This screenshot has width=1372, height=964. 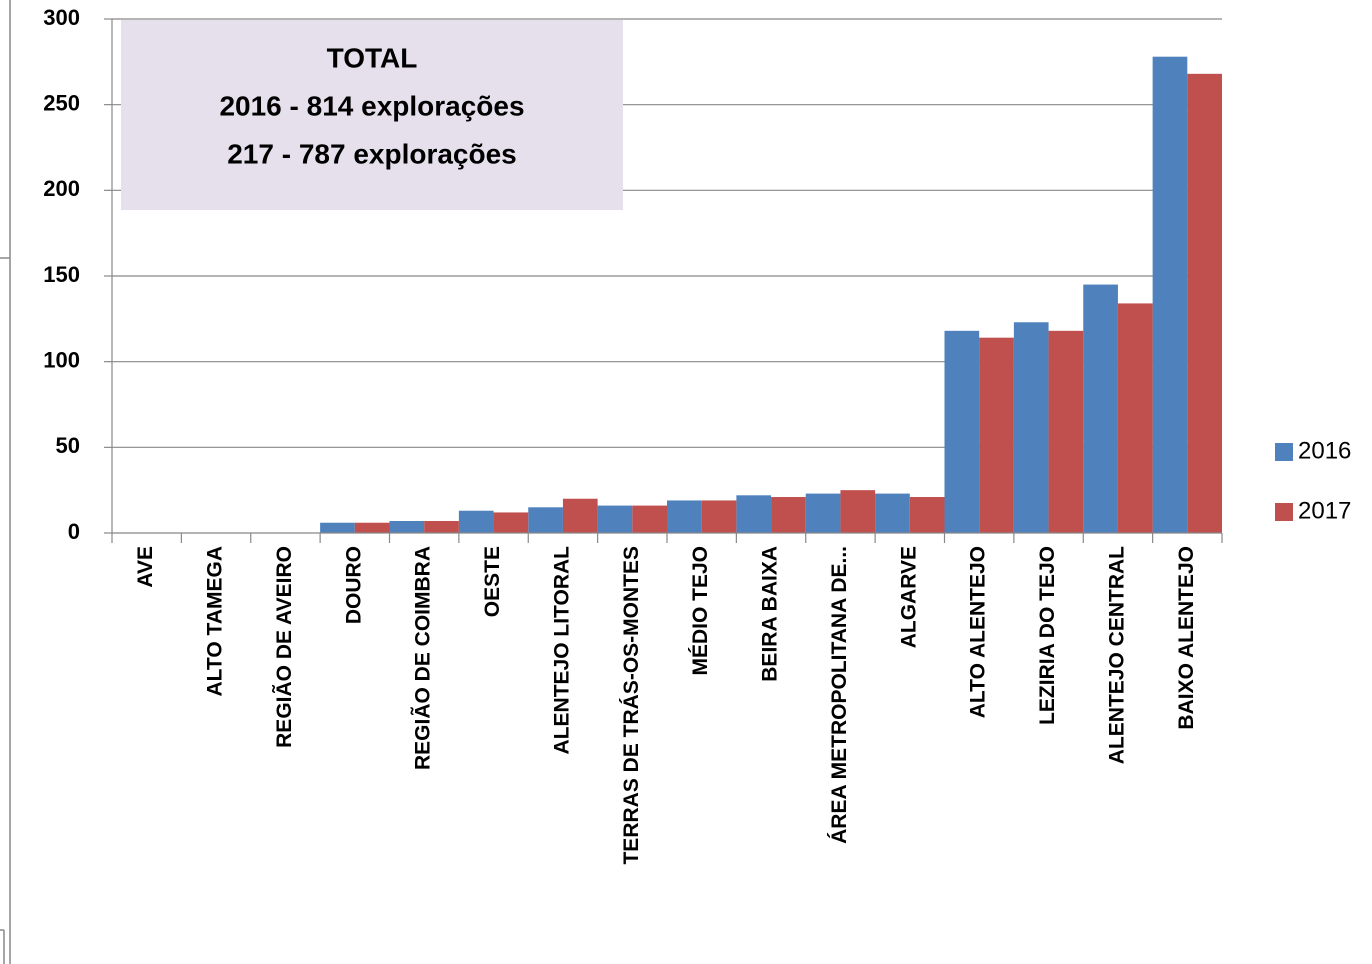 I want to click on legend-label: 2016, so click(x=1324, y=450).